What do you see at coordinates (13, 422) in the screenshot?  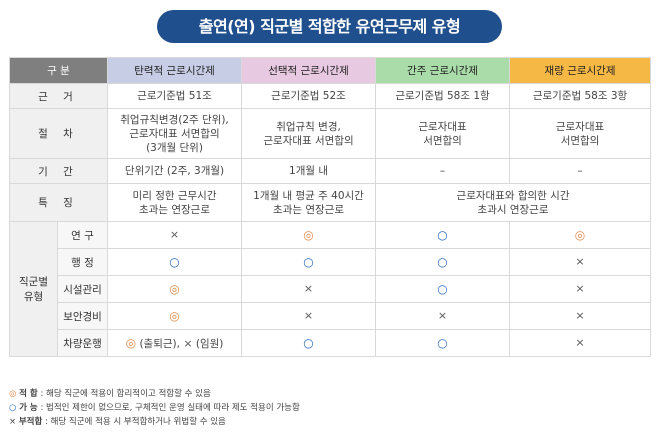 I see `unsuitable-icon: ×` at bounding box center [13, 422].